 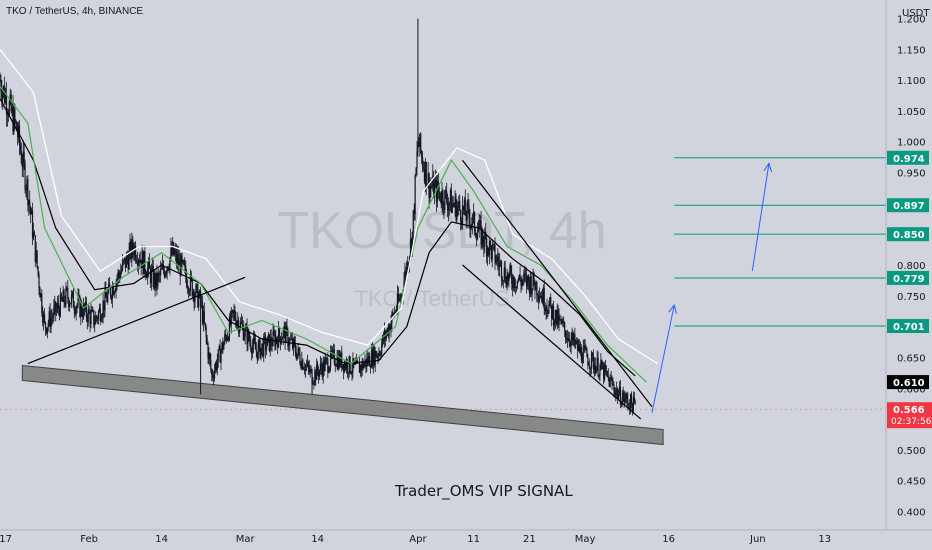 I want to click on projection-arrow-head, so click(x=672, y=308).